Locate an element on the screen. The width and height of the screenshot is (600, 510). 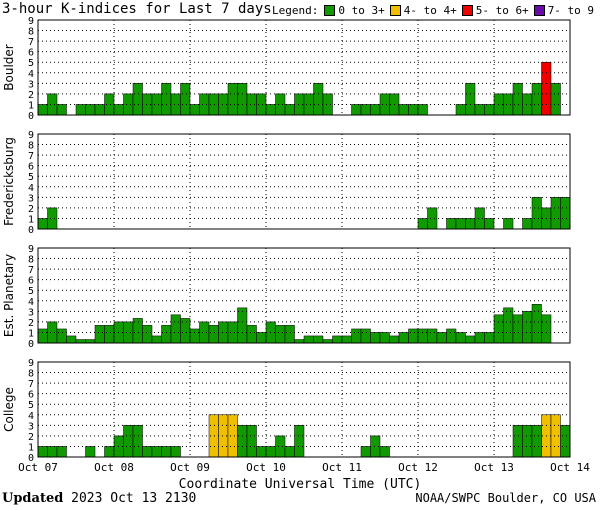
legend-text-purple: 7- to 9 is located at coordinates (571, 10).